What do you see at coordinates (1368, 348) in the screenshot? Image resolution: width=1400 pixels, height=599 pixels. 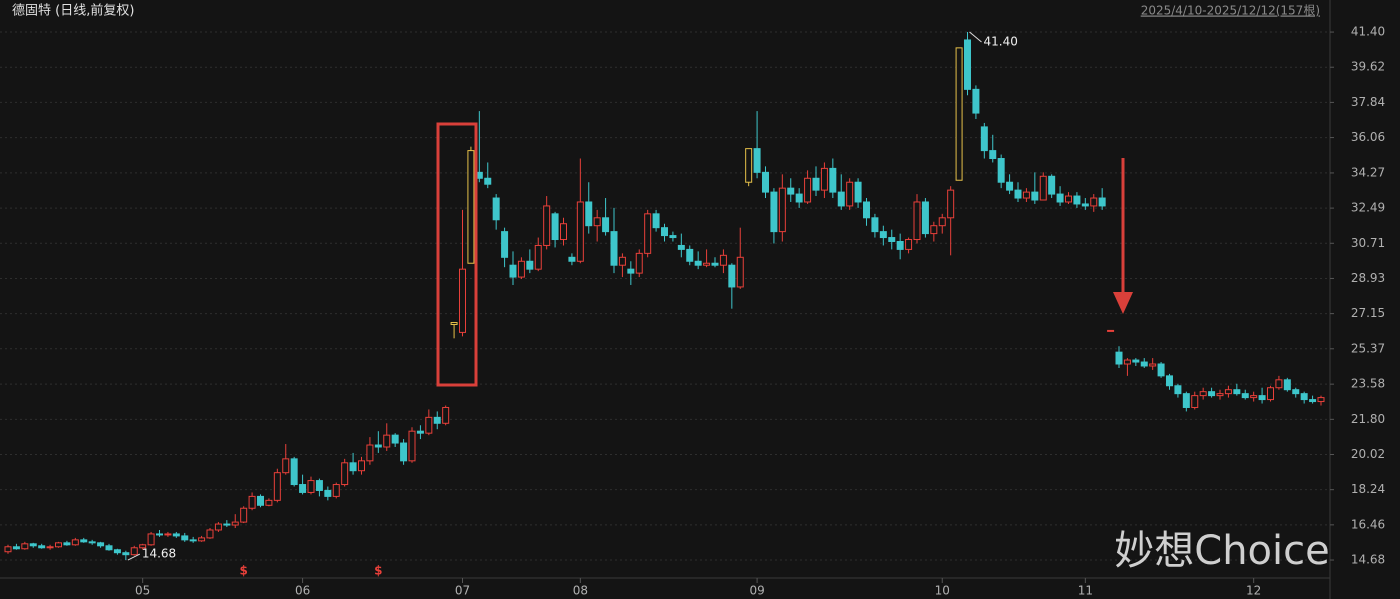 I see `y-tick-label: 25.37` at bounding box center [1368, 348].